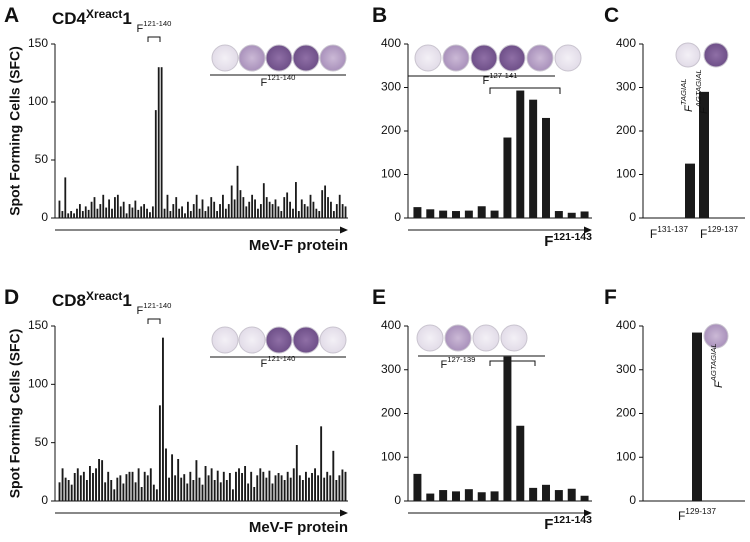 This screenshot has height=542, width=750. I want to click on y-tick-label: 150, so click(38, 325).